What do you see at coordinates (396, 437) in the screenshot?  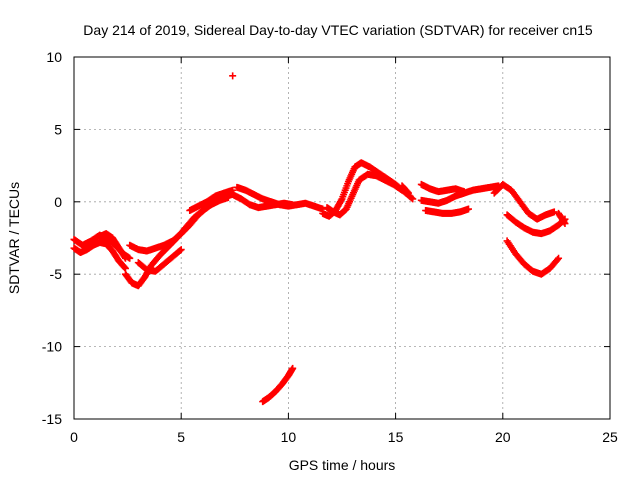 I see `x-tick-label: 15` at bounding box center [396, 437].